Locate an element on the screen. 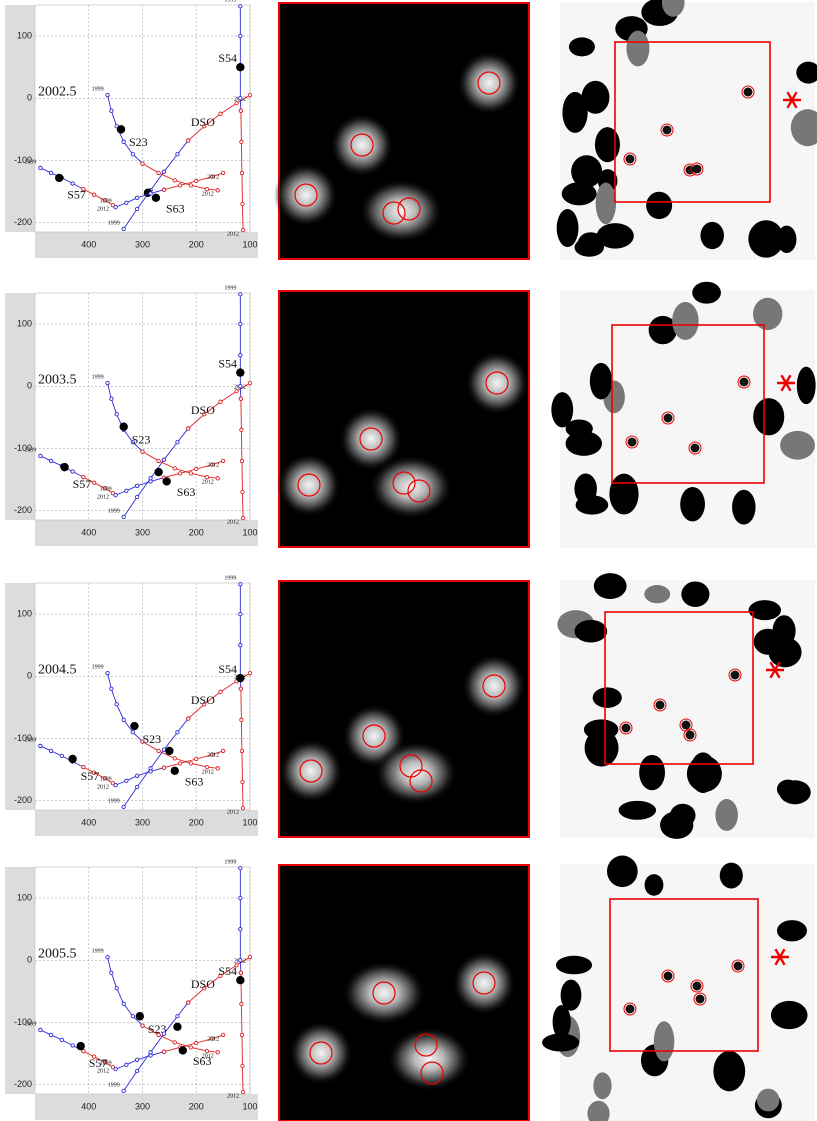  x-tick-label: 200 is located at coordinates (196, 244).